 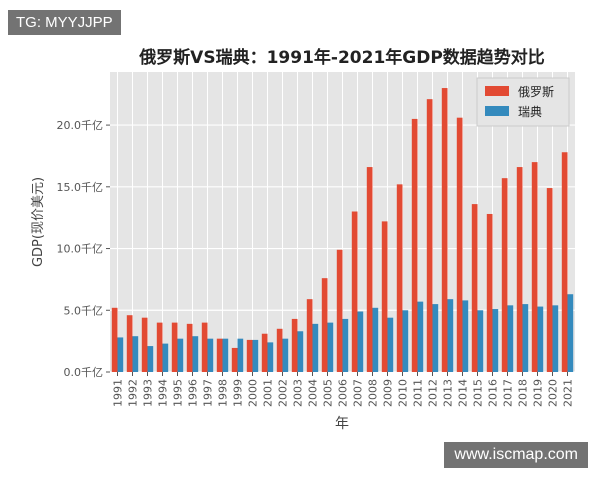 What do you see at coordinates (504, 275) in the screenshot?
I see `bar-russia-2017` at bounding box center [504, 275].